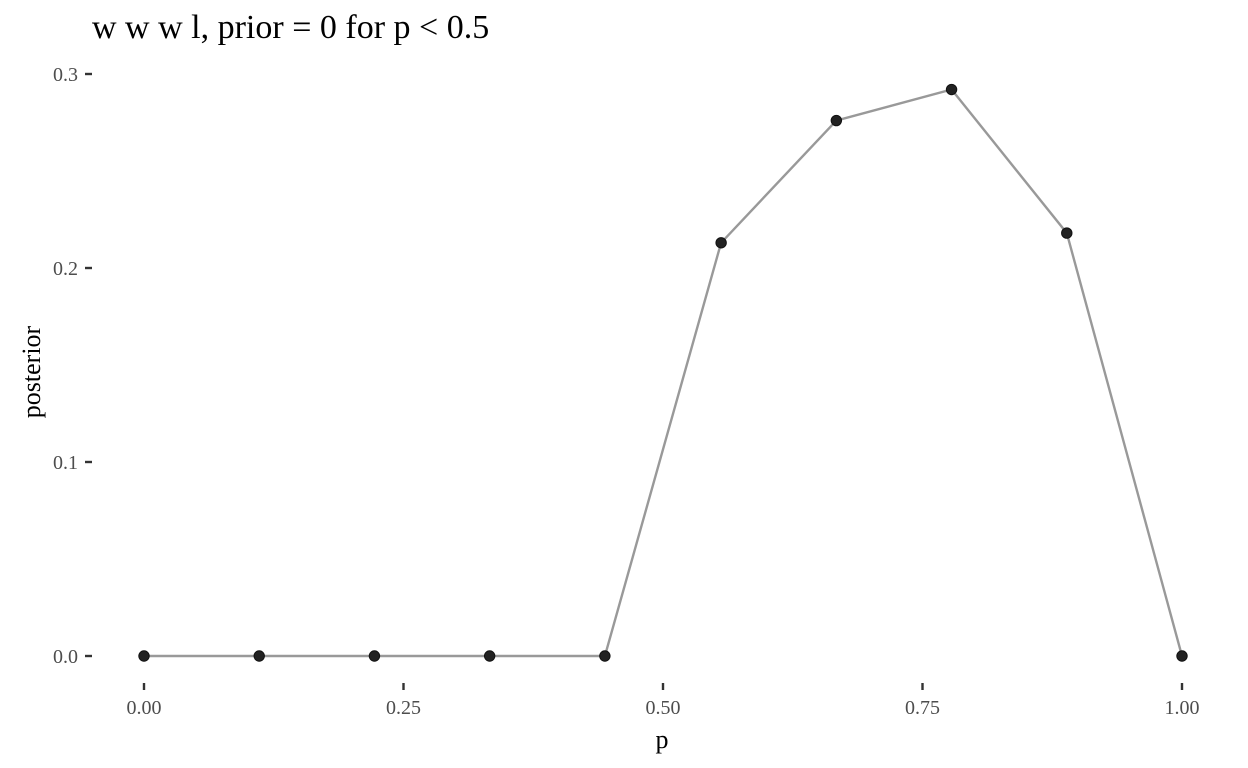 The image size is (1248, 768). Describe the element at coordinates (65, 657) in the screenshot. I see `y-tick-label: 0.0` at that location.